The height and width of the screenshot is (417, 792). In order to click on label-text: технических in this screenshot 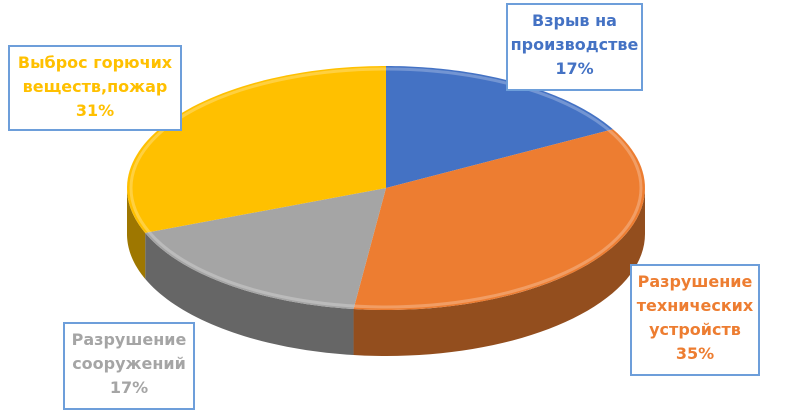, I will do `click(695, 305)`.